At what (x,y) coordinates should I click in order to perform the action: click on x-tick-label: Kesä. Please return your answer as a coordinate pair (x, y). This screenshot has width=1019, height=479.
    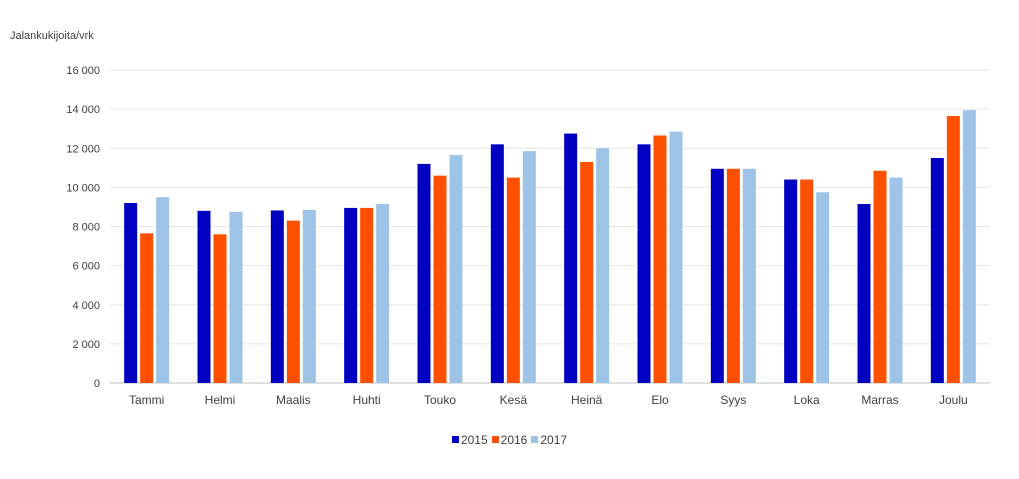
    Looking at the image, I should click on (514, 400).